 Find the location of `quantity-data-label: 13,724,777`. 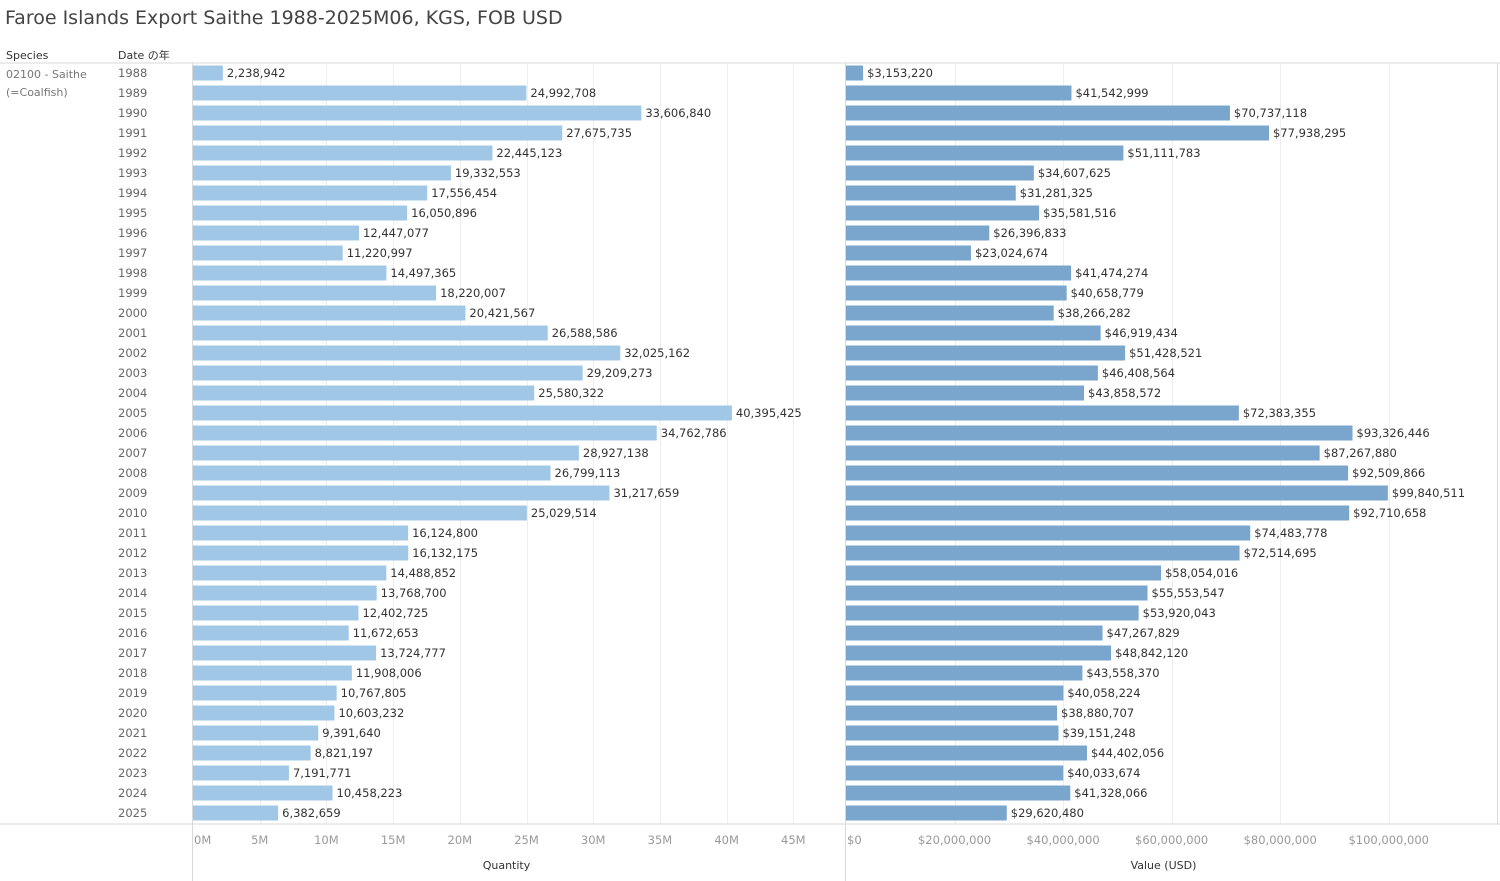

quantity-data-label: 13,724,777 is located at coordinates (413, 653).